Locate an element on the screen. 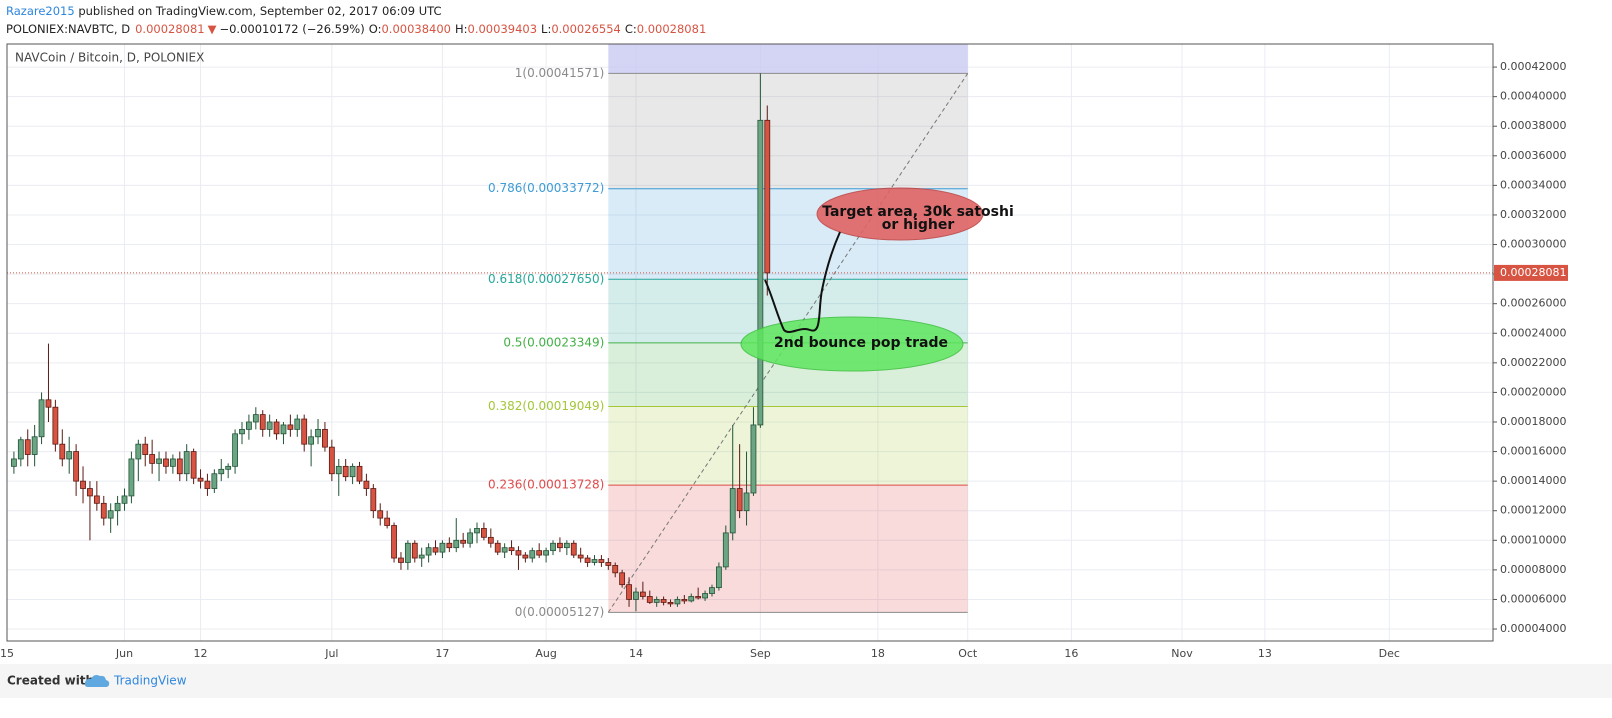  fib-zone is located at coordinates (788, 549).